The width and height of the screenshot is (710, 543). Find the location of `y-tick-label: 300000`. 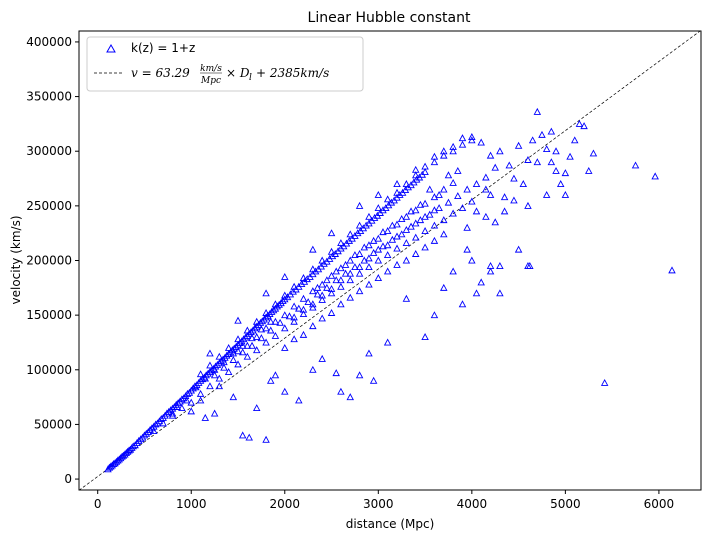

y-tick-label: 300000 is located at coordinates (49, 151).